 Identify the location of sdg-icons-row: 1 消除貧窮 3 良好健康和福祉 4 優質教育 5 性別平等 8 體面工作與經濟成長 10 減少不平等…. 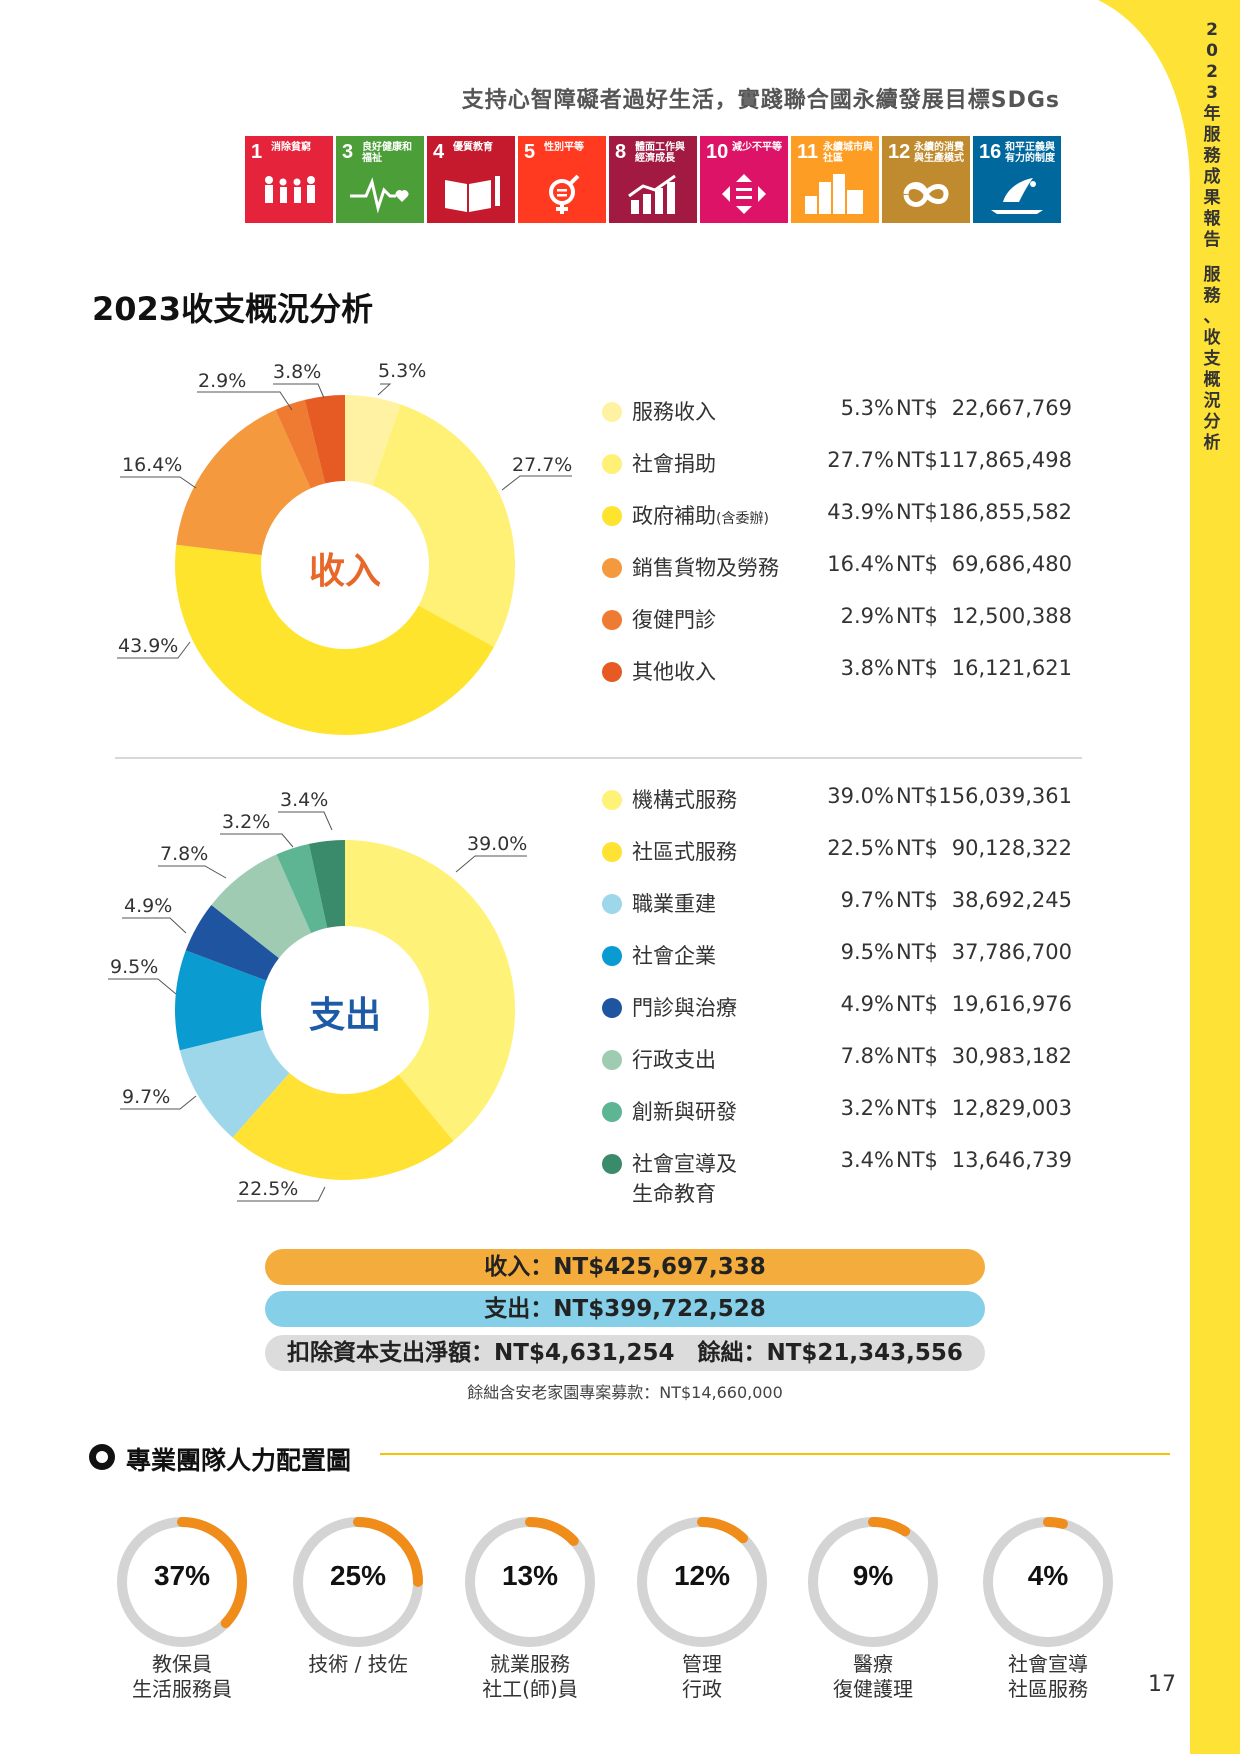
(653, 179).